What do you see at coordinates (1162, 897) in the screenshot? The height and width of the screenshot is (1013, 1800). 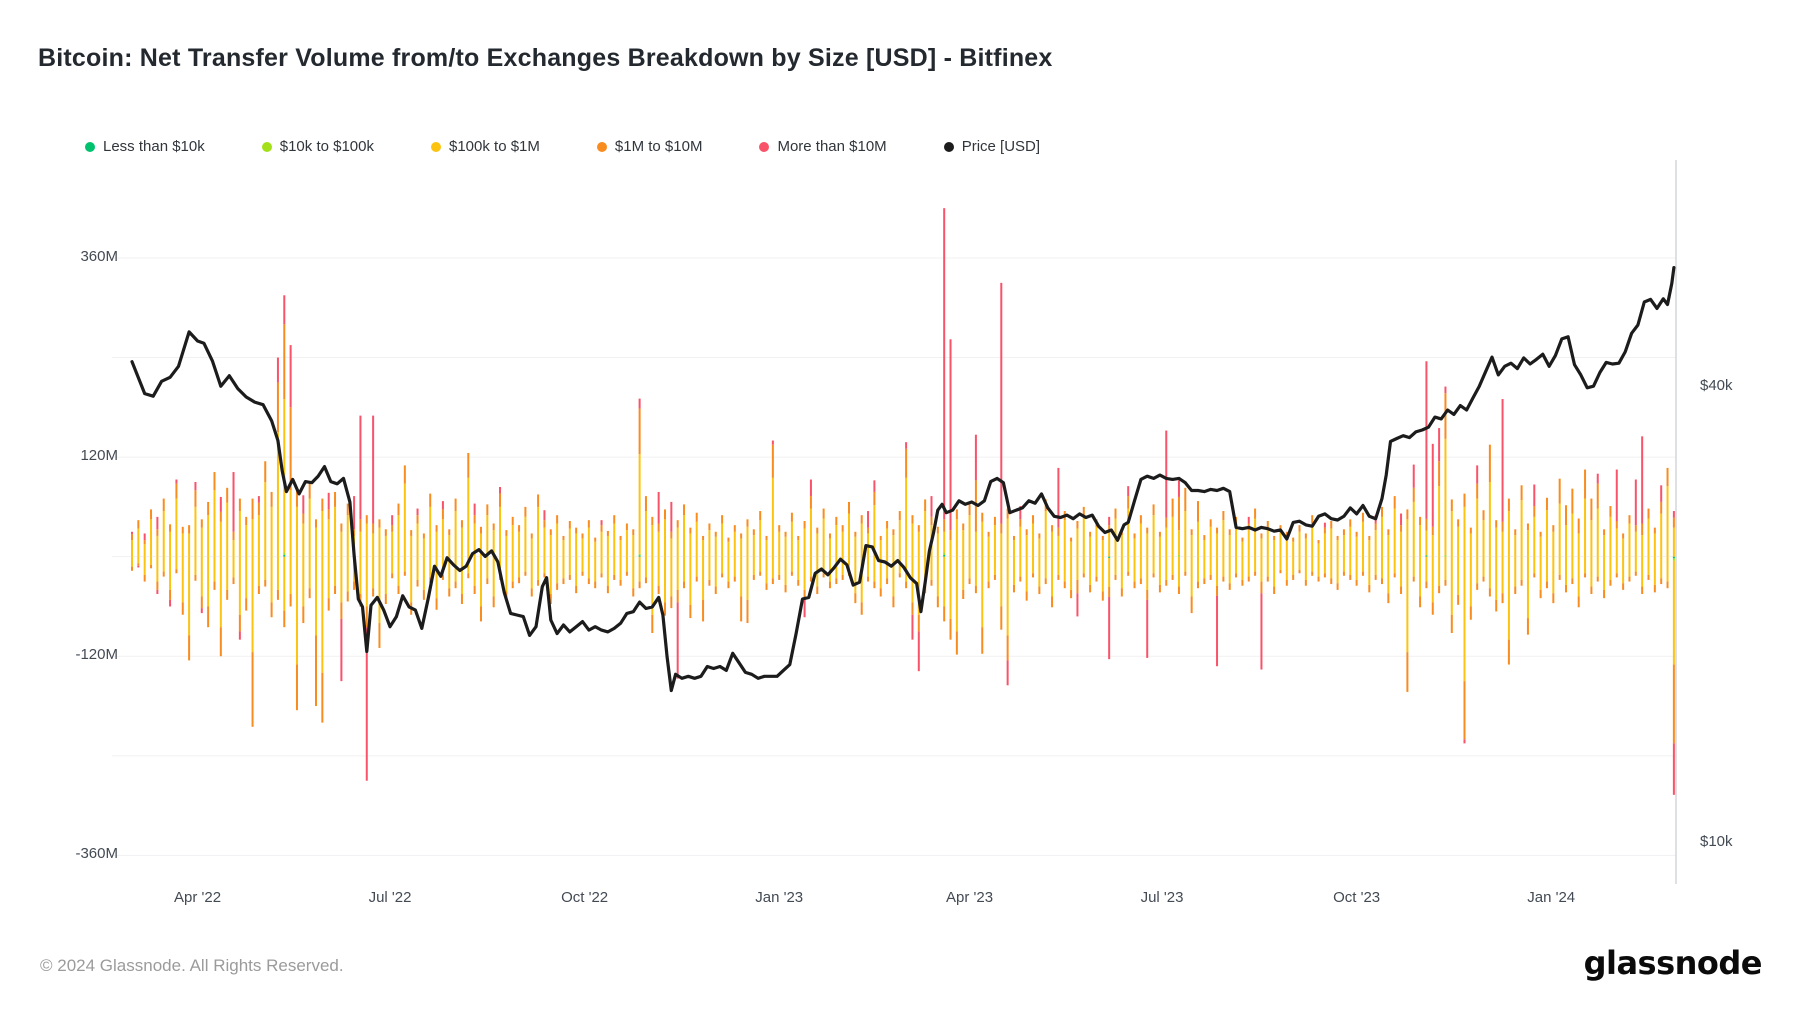 I see `x-axis-tick-label: Jul '23` at bounding box center [1162, 897].